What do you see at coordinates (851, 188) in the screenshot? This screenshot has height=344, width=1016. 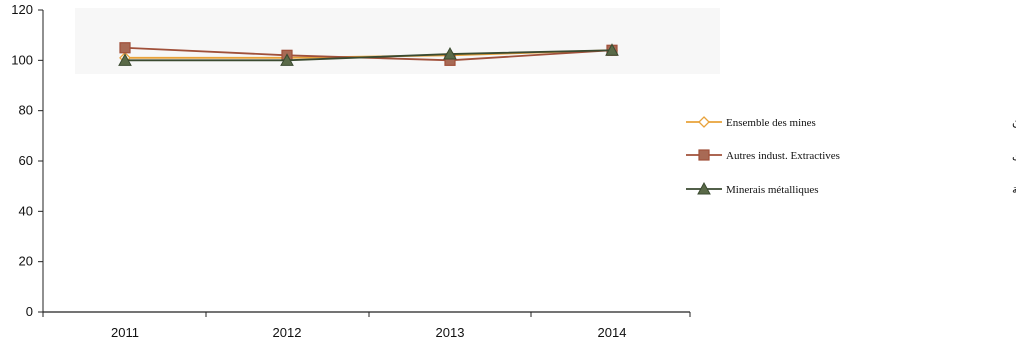 I see `legend-entry-2: Minerais métalliques معادن حديدية` at bounding box center [851, 188].